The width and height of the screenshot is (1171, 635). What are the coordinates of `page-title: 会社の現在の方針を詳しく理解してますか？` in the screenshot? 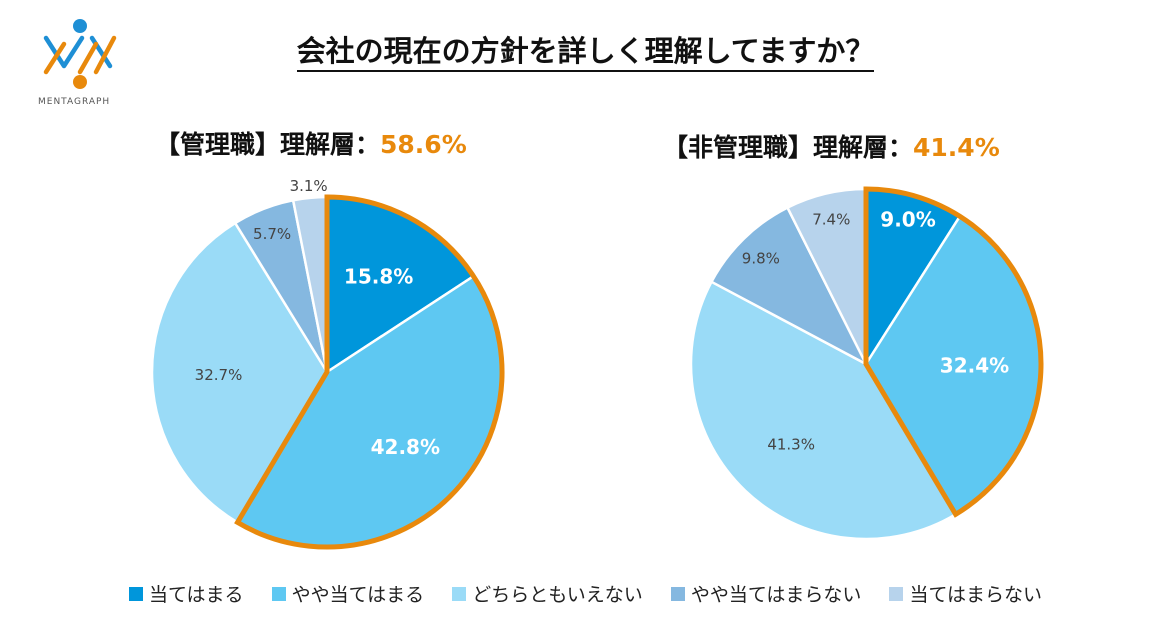 It's located at (585, 50).